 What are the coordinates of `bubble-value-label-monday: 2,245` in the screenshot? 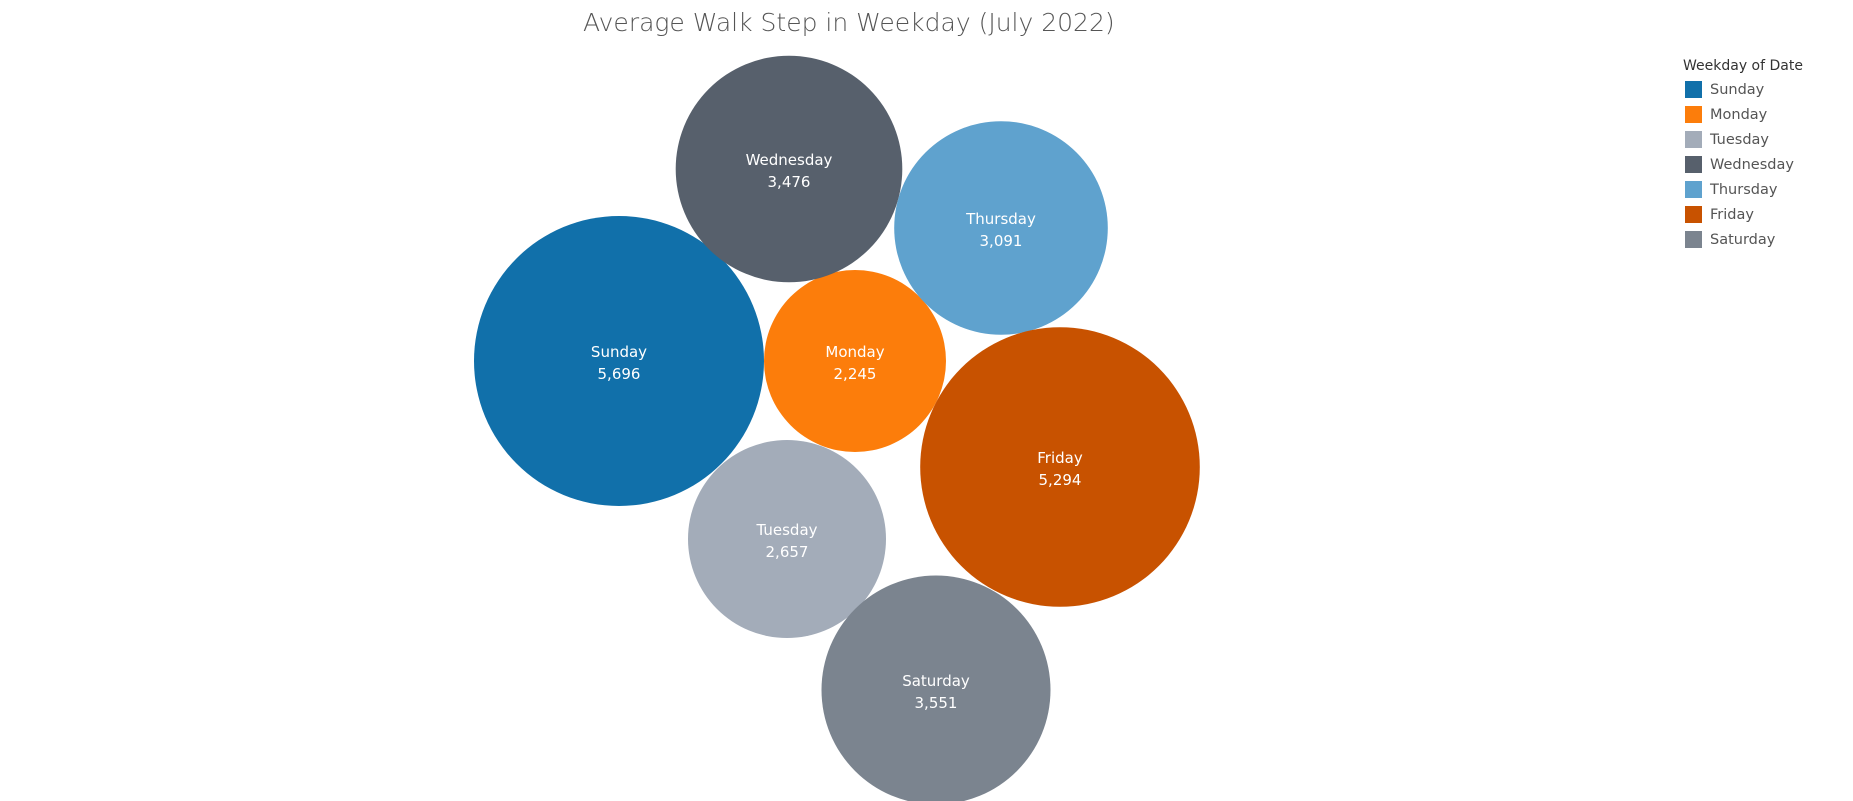 It's located at (855, 374).